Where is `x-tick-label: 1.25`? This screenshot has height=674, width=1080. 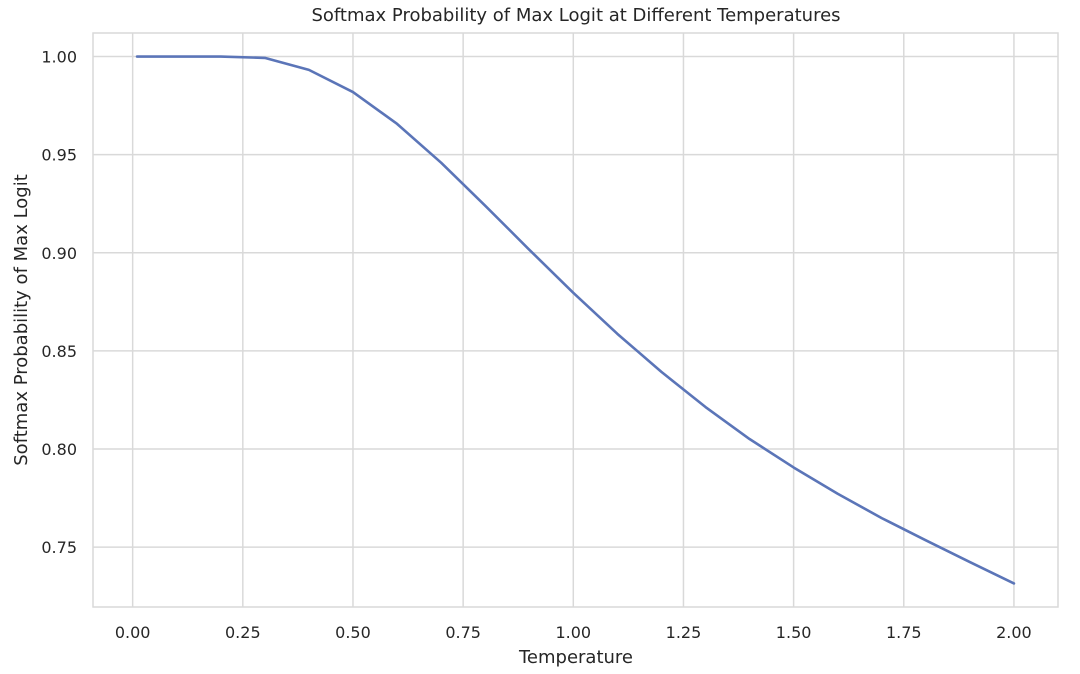
x-tick-label: 1.25 is located at coordinates (684, 632).